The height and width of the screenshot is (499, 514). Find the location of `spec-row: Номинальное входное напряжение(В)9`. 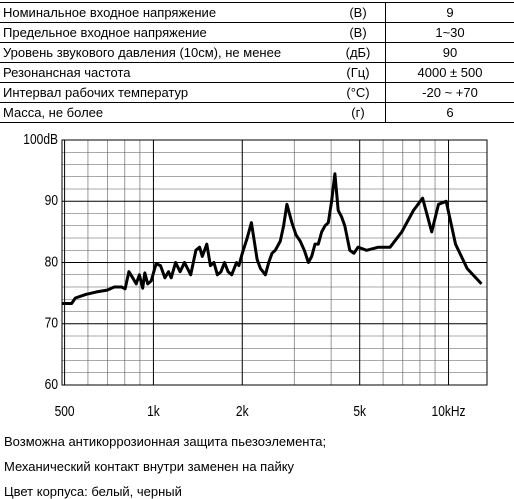

spec-row: Номинальное входное напряжение(В)9 is located at coordinates (257, 13).